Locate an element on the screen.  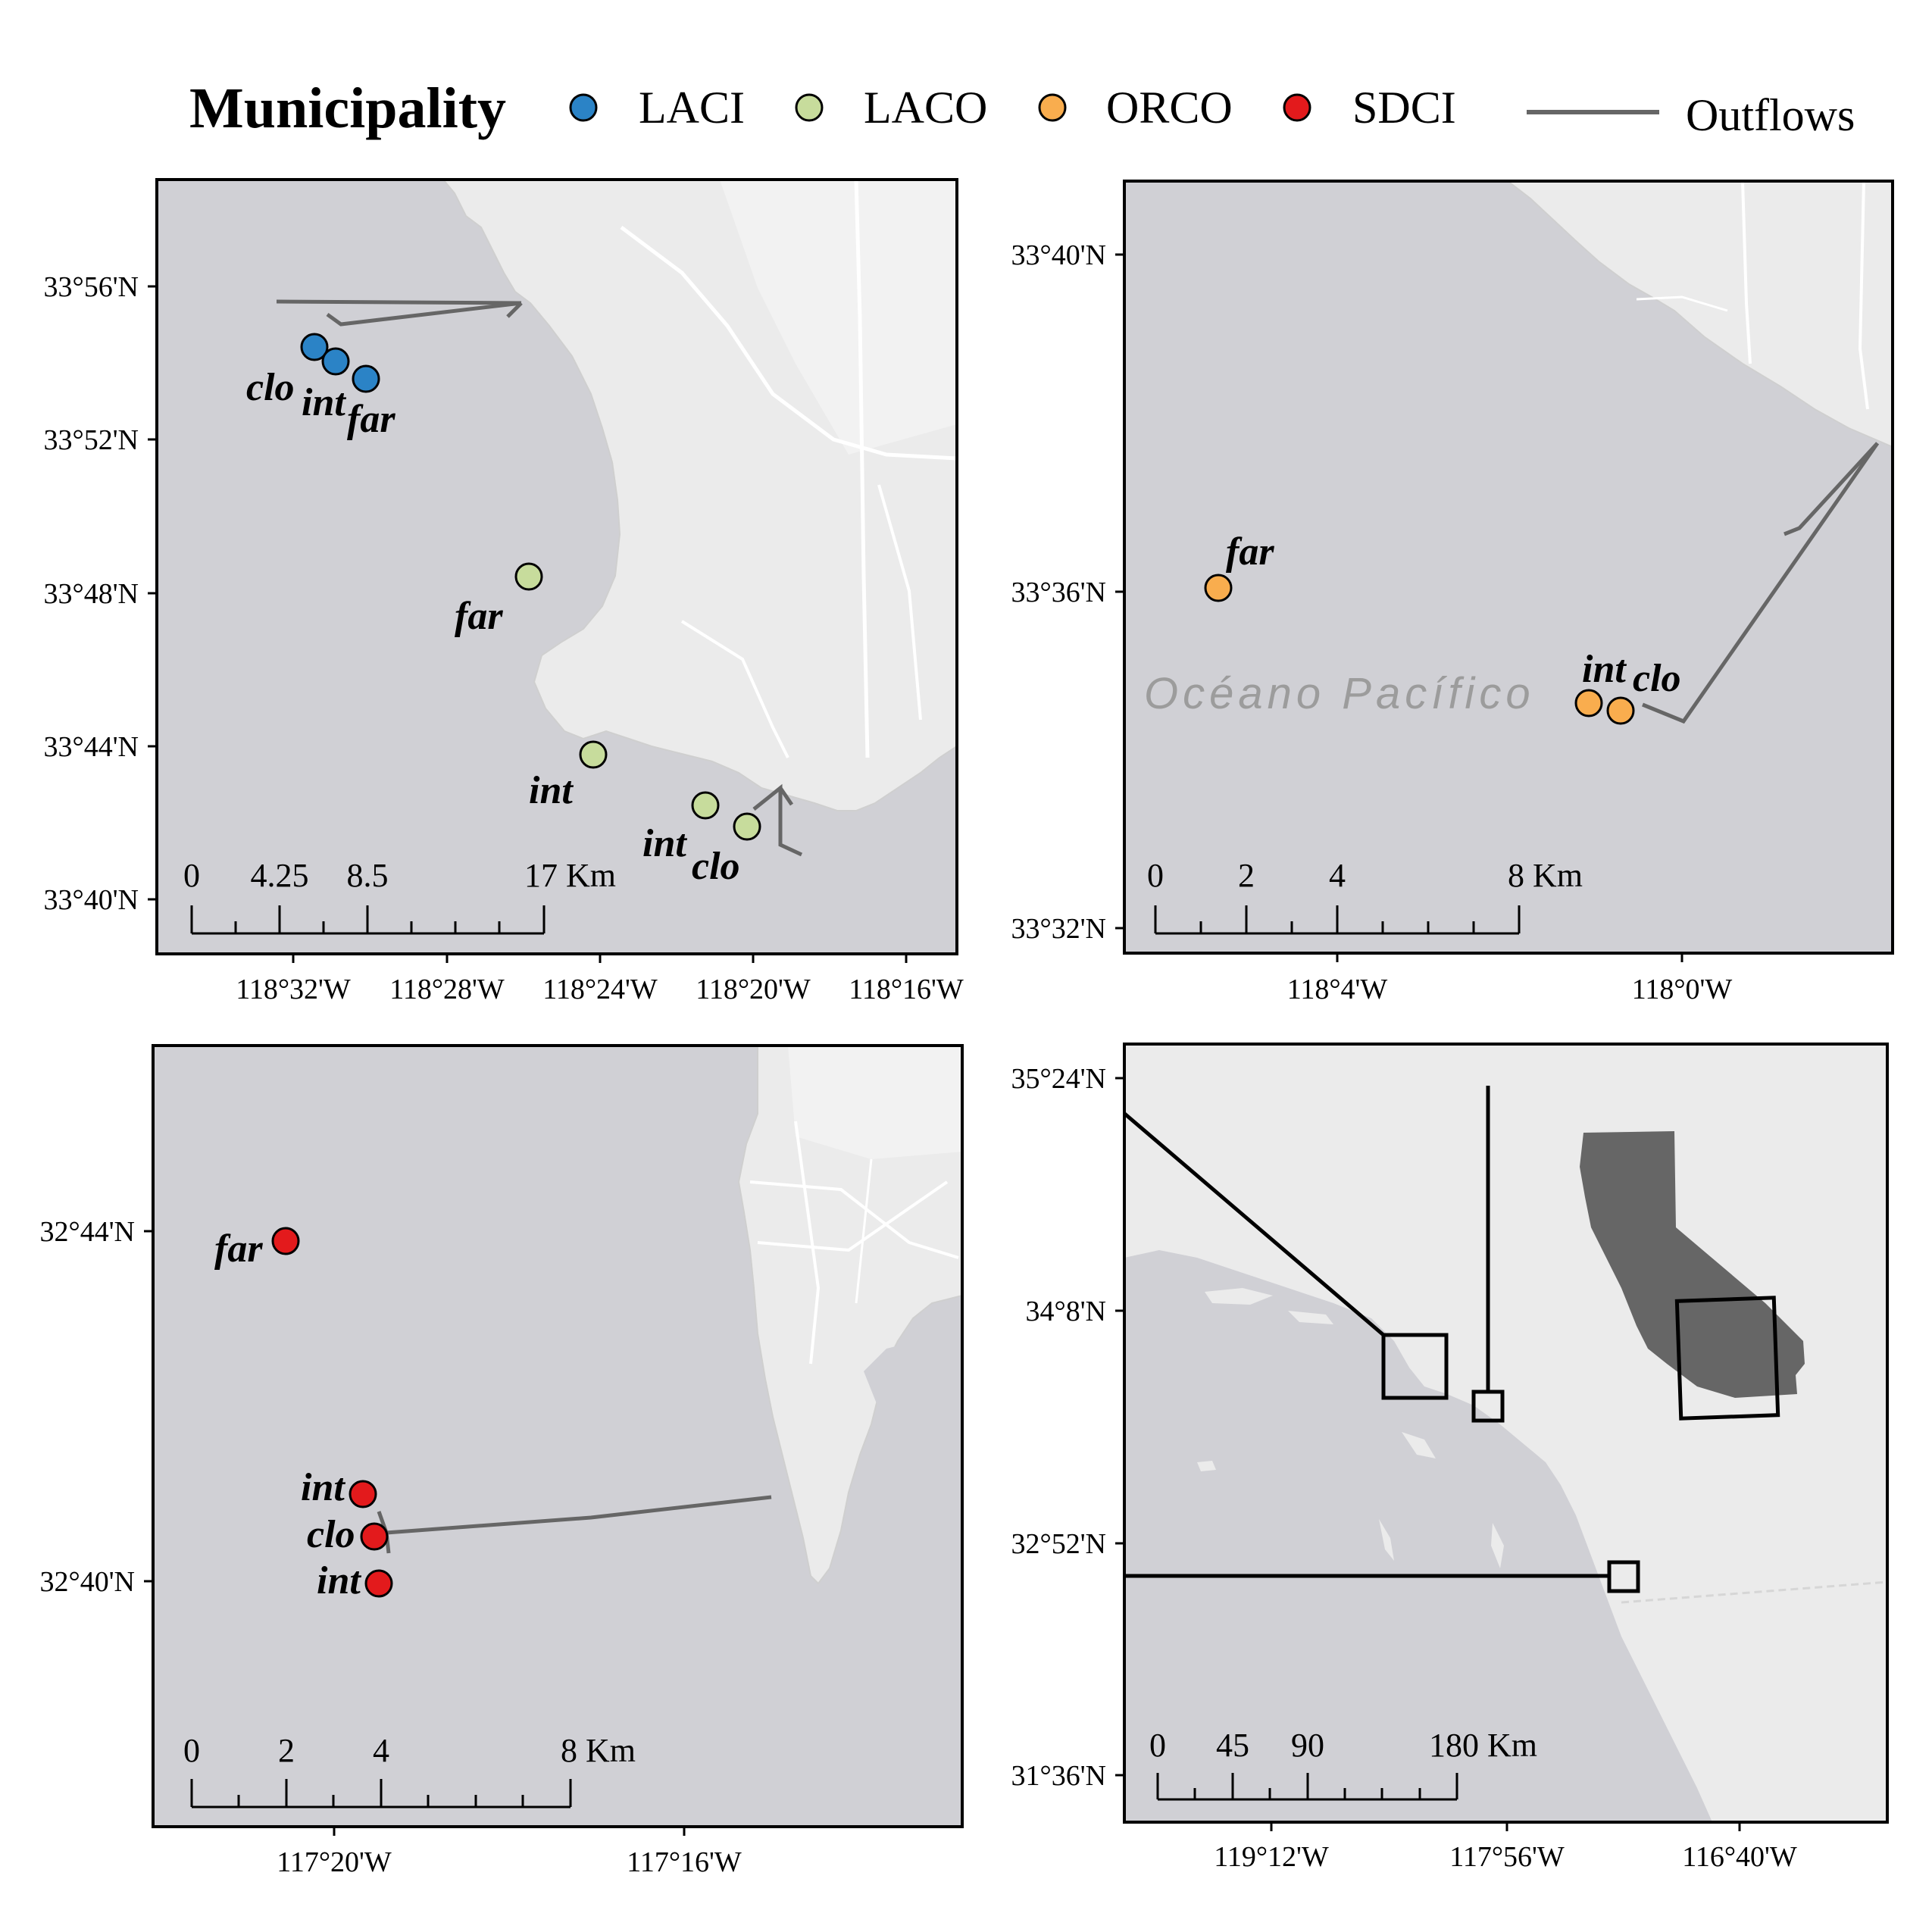
lon-label: 118°16'W is located at coordinates (906, 990).